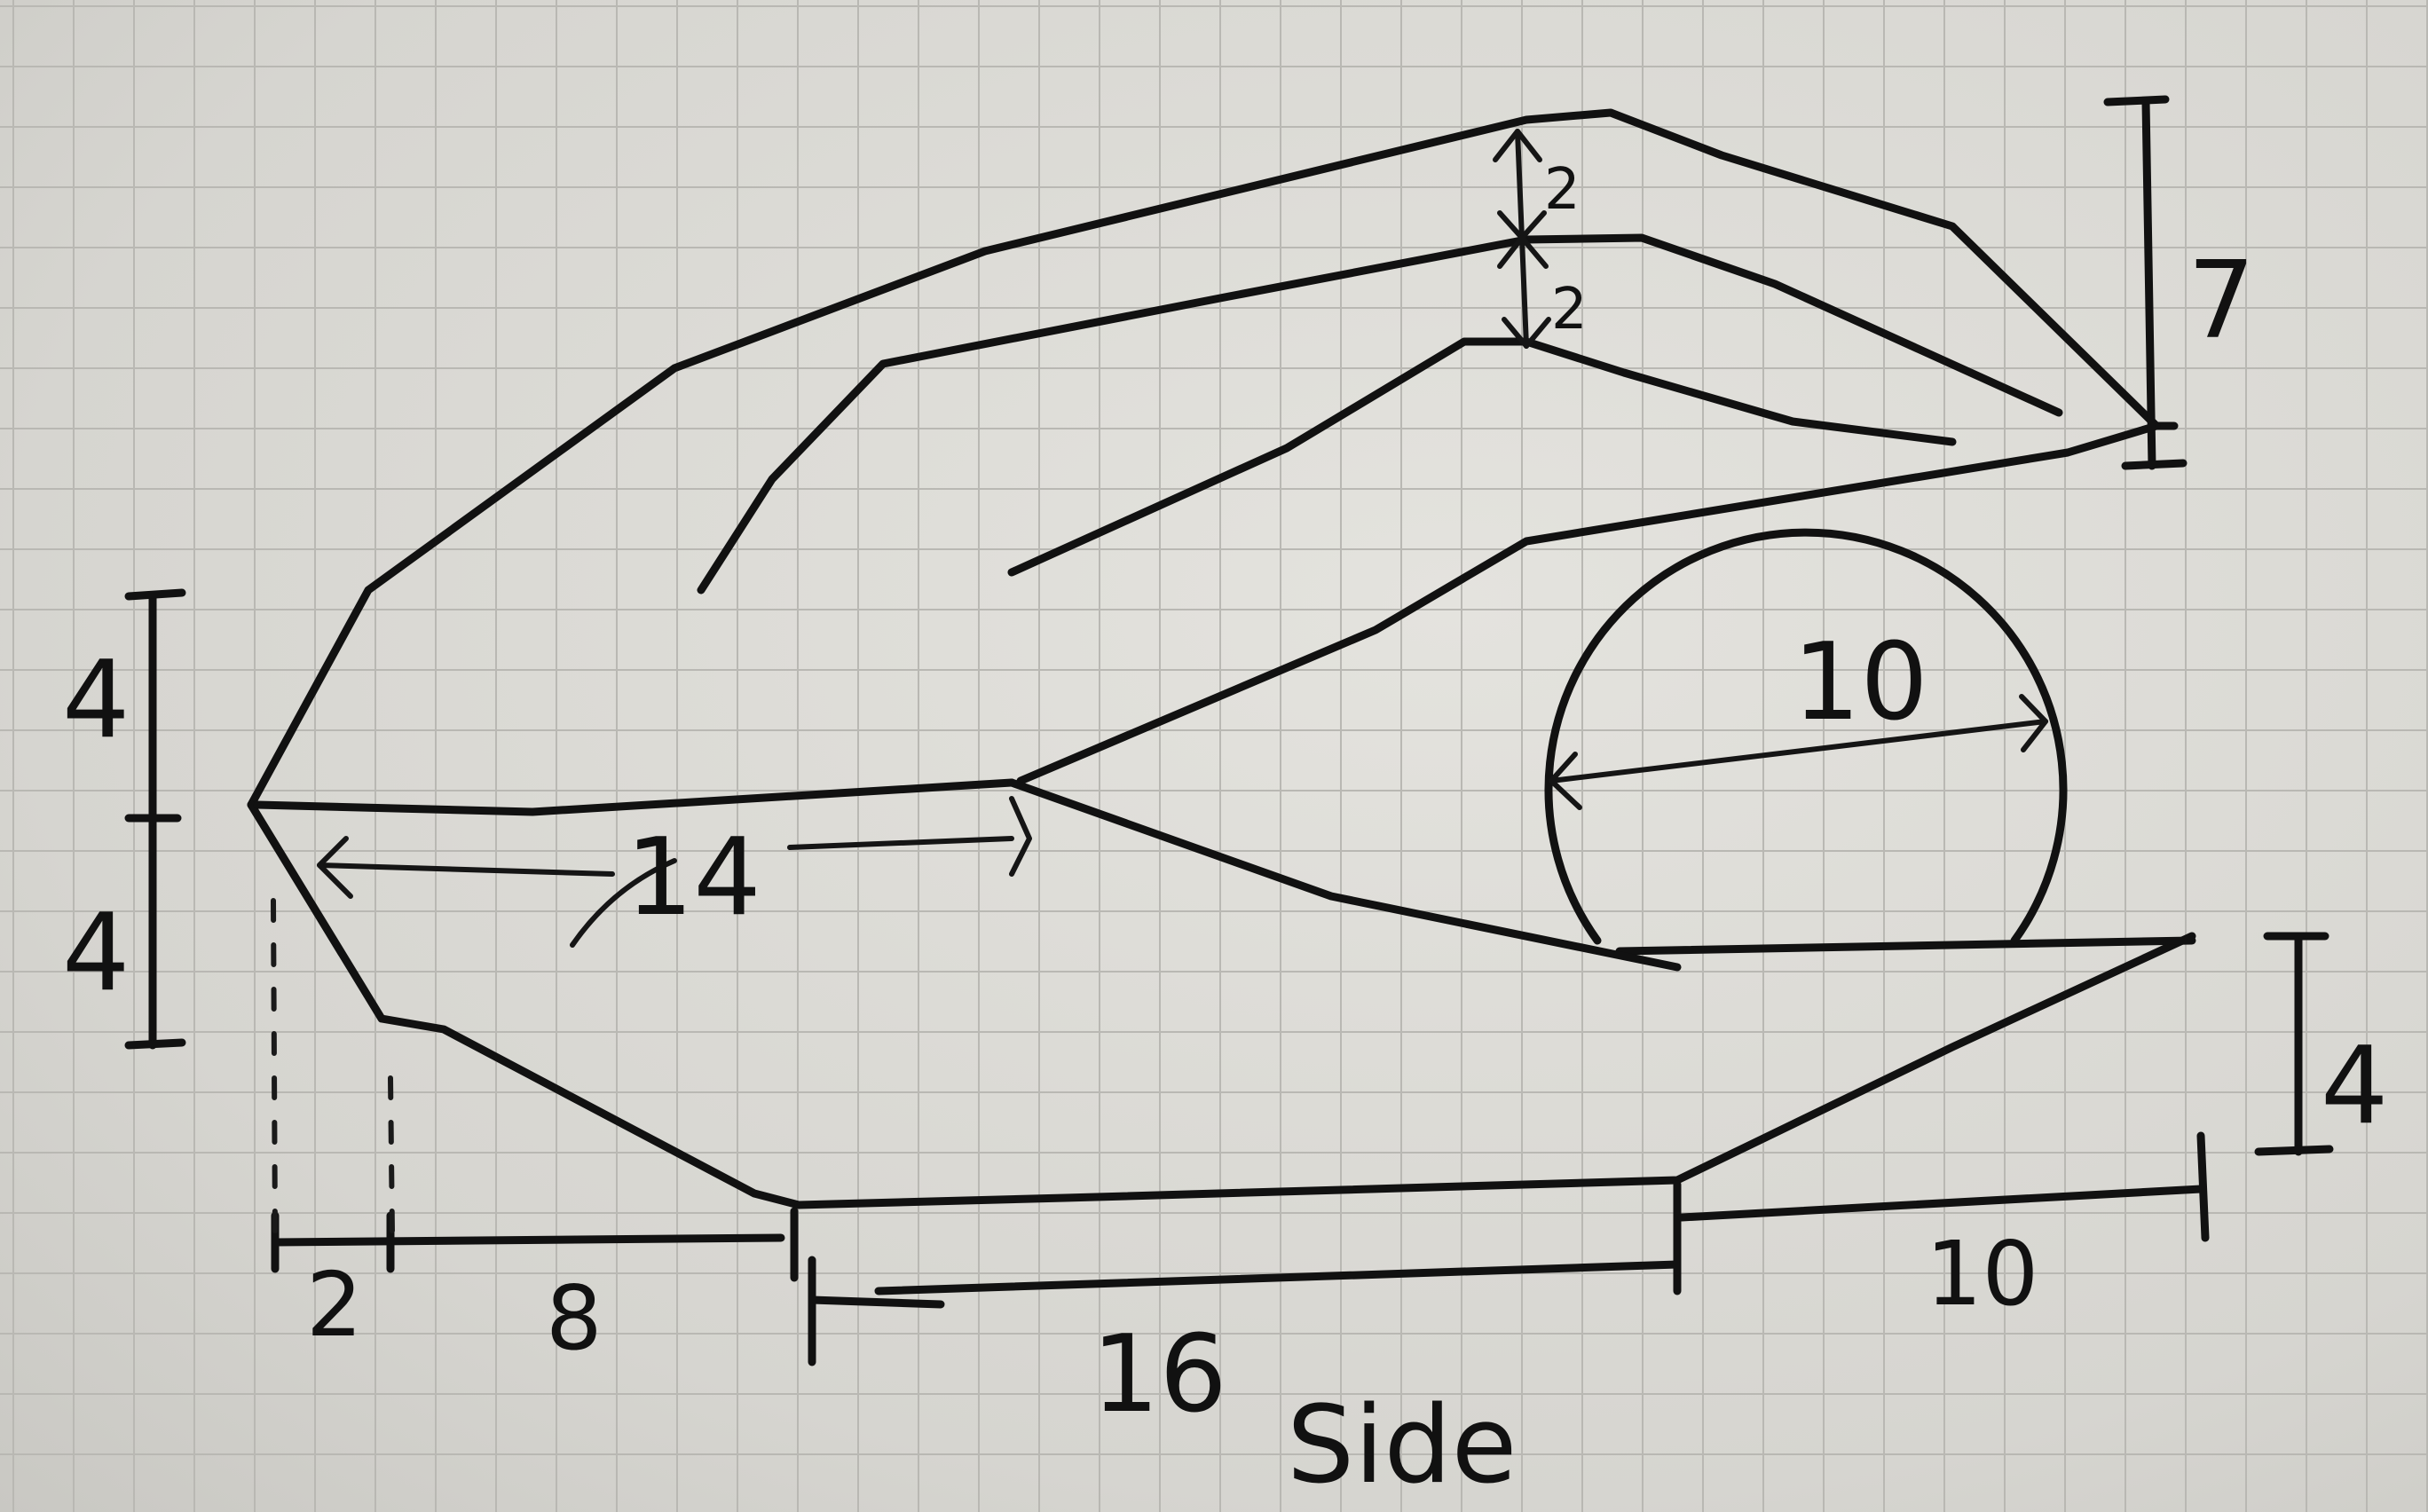 The height and width of the screenshot is (1512, 2428). Describe the element at coordinates (1570, 310) in the screenshot. I see `label-upper-gap-bottom: 2` at that location.